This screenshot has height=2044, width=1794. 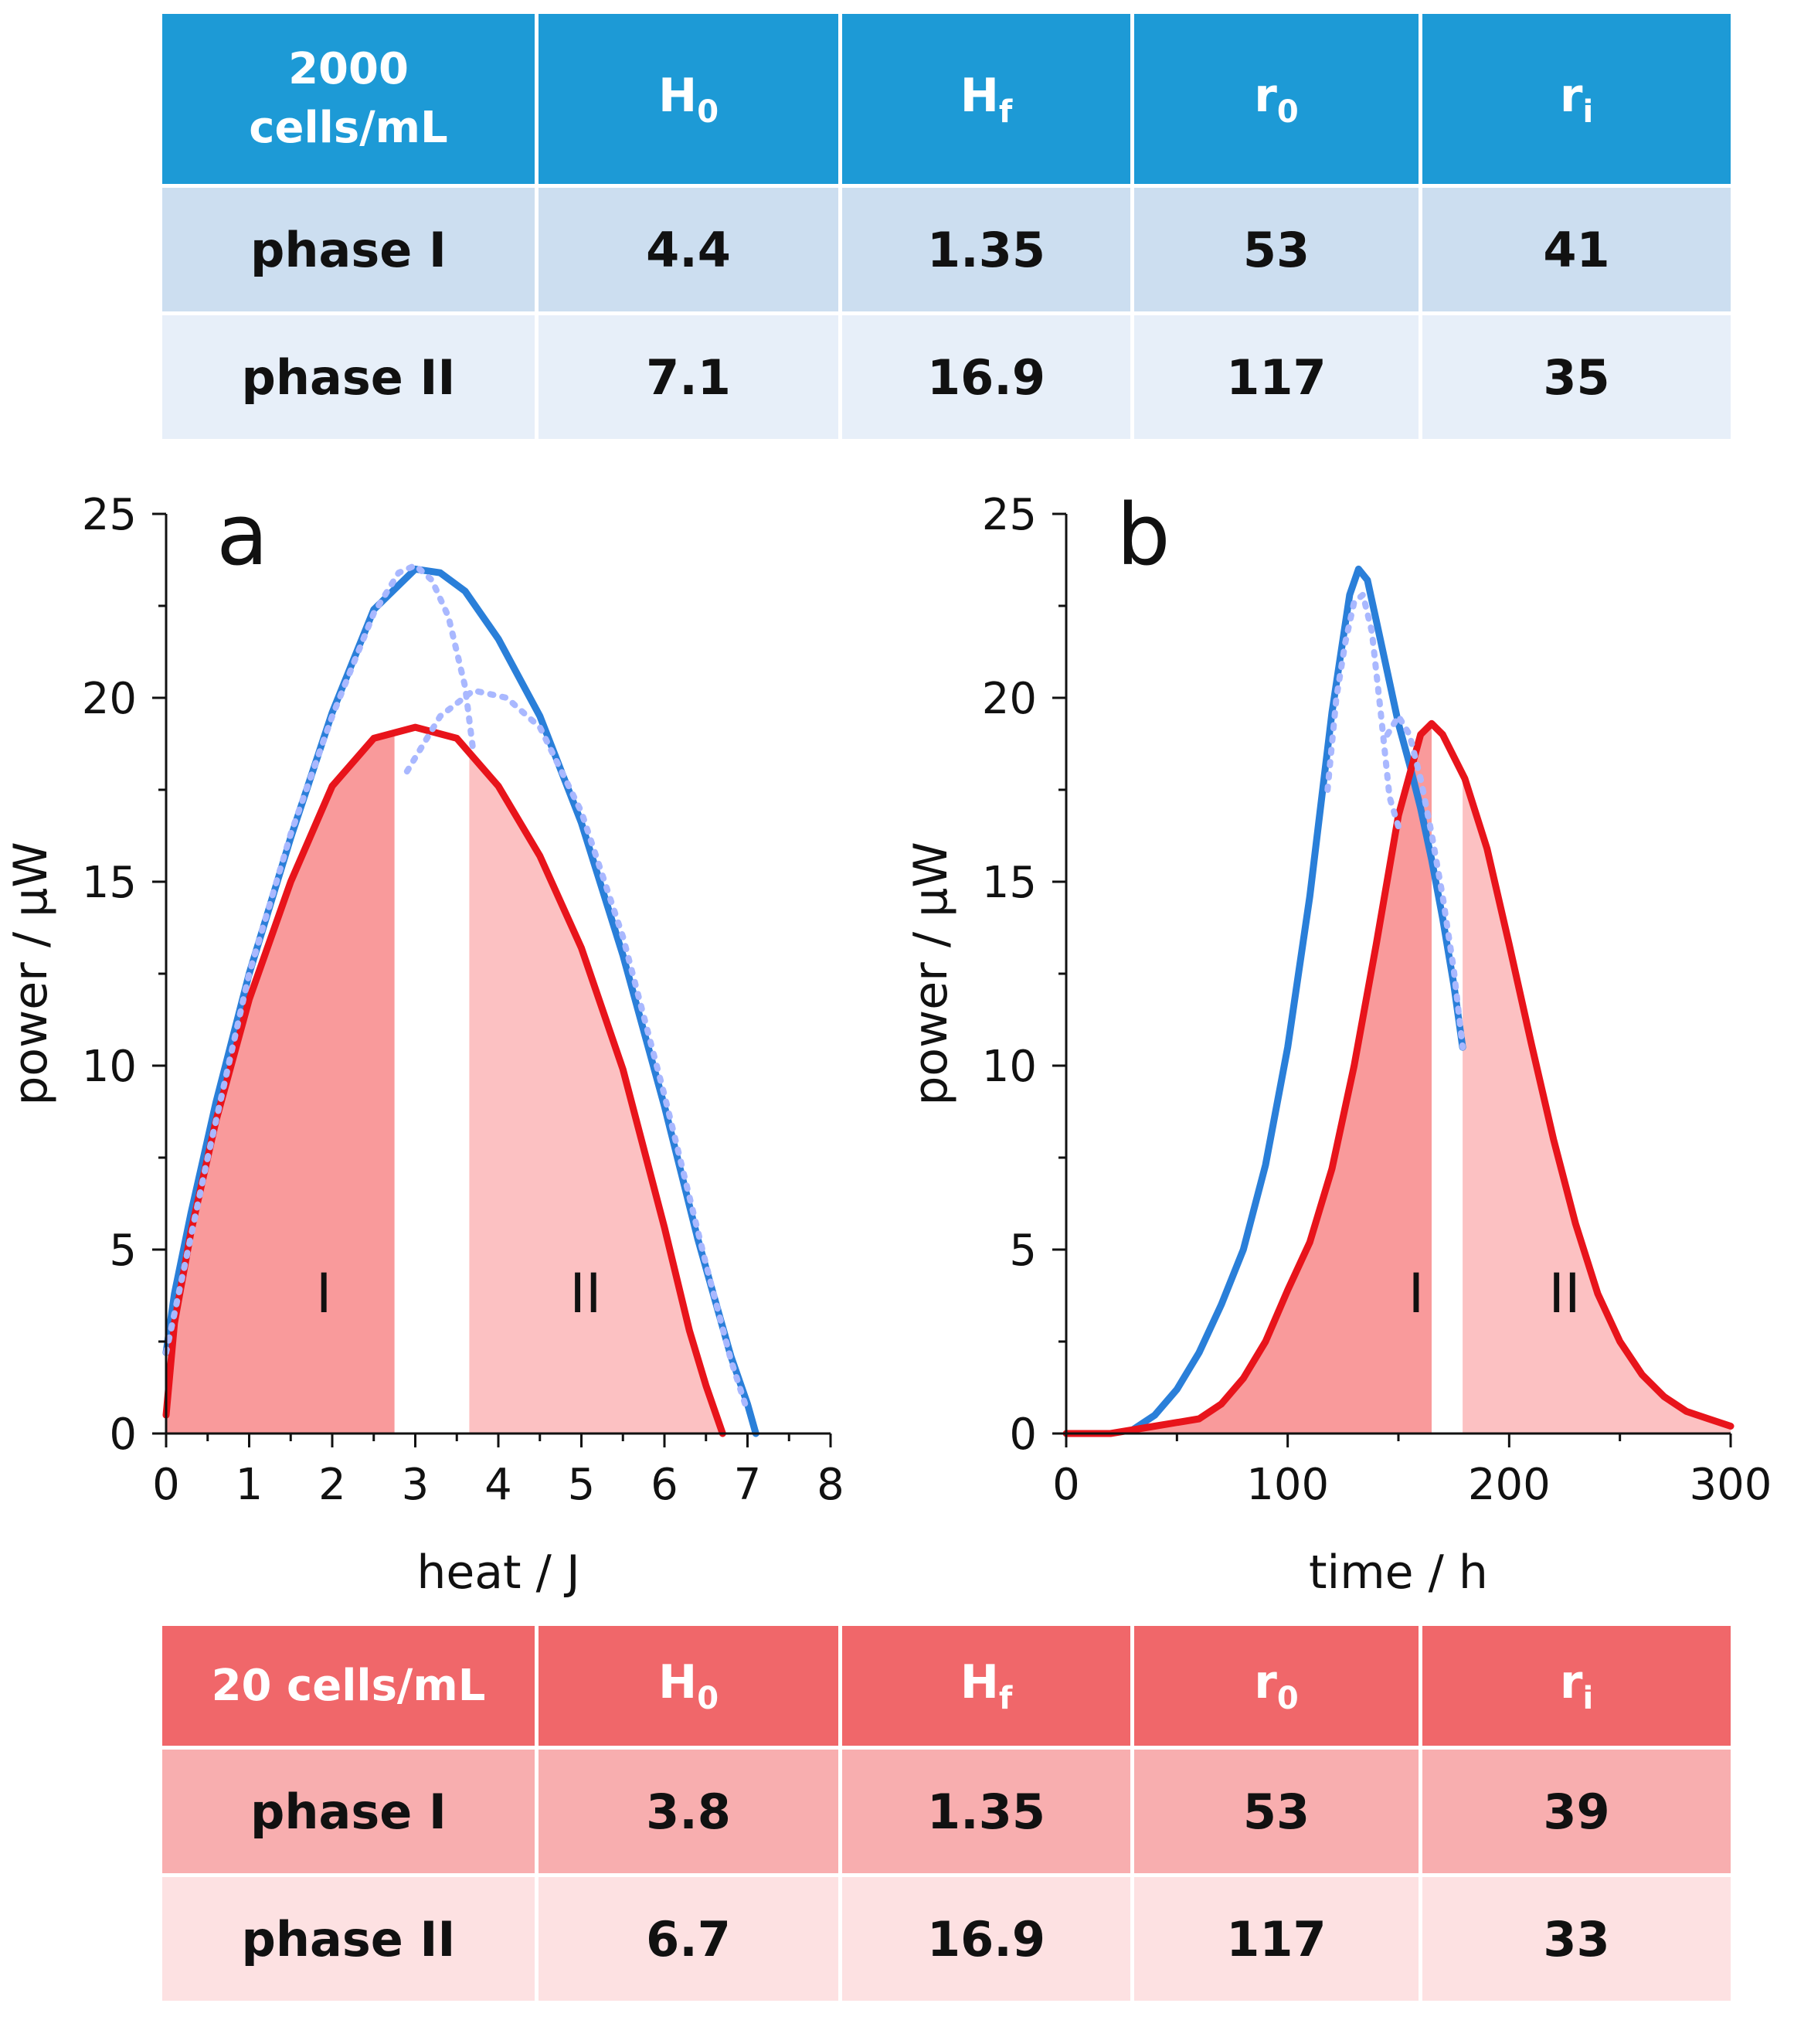 I want to click on table-cell: 4.4, so click(x=689, y=250).